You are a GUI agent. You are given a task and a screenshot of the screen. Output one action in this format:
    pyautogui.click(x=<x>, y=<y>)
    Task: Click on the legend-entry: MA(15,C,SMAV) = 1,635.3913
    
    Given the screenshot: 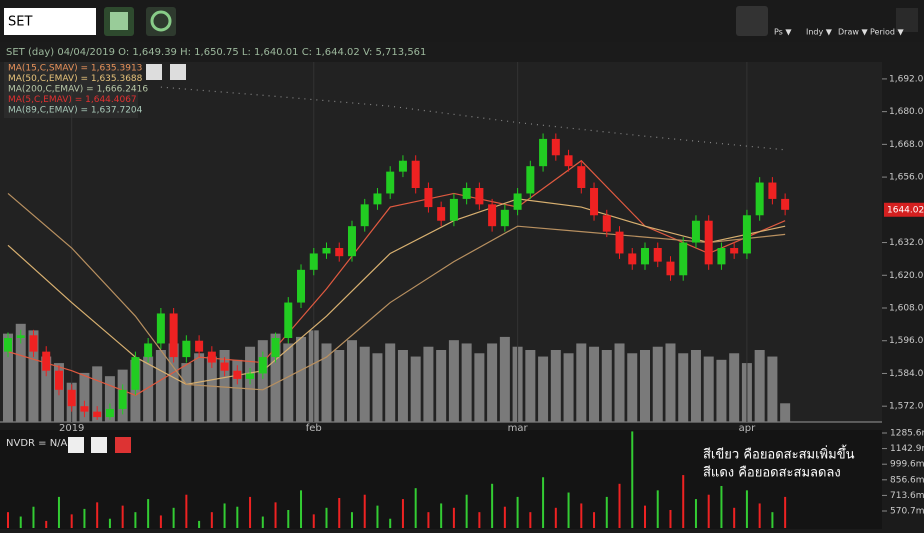 What is the action you would take?
    pyautogui.click(x=75, y=69)
    